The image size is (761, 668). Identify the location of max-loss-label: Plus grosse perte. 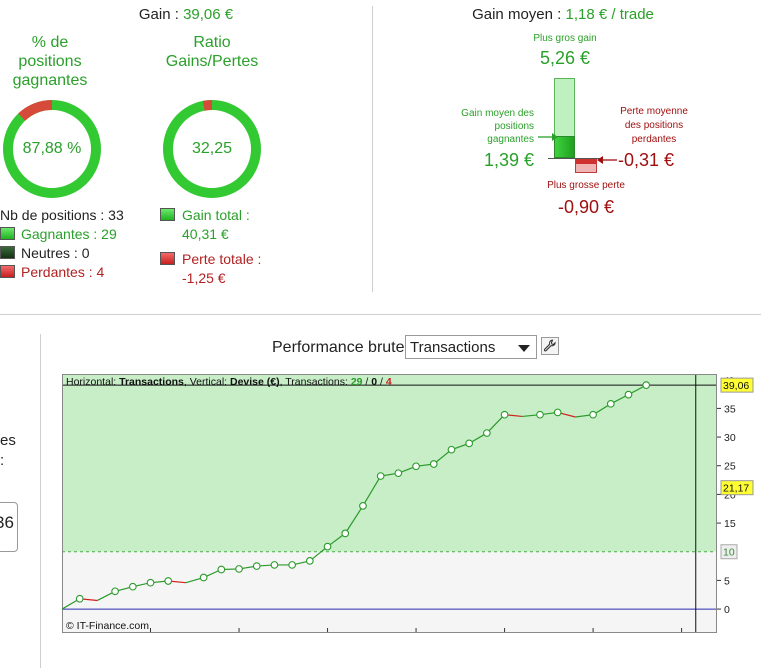
(586, 185).